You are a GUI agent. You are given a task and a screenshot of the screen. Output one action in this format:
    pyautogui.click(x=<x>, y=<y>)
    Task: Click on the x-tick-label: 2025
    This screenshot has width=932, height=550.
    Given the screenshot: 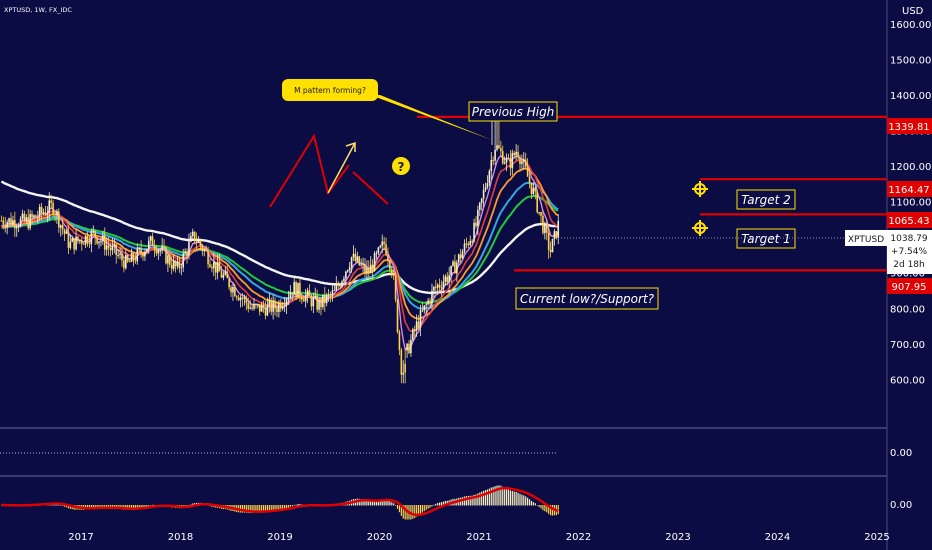 What is the action you would take?
    pyautogui.click(x=876, y=537)
    